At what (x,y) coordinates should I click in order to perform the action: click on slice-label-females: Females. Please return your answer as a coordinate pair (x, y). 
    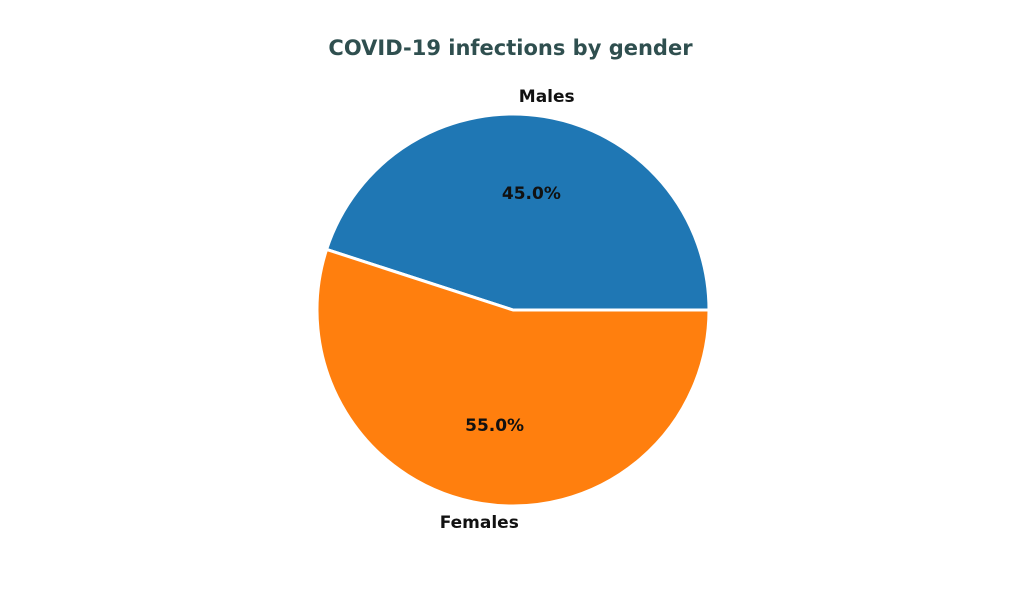
    Looking at the image, I should click on (479, 523).